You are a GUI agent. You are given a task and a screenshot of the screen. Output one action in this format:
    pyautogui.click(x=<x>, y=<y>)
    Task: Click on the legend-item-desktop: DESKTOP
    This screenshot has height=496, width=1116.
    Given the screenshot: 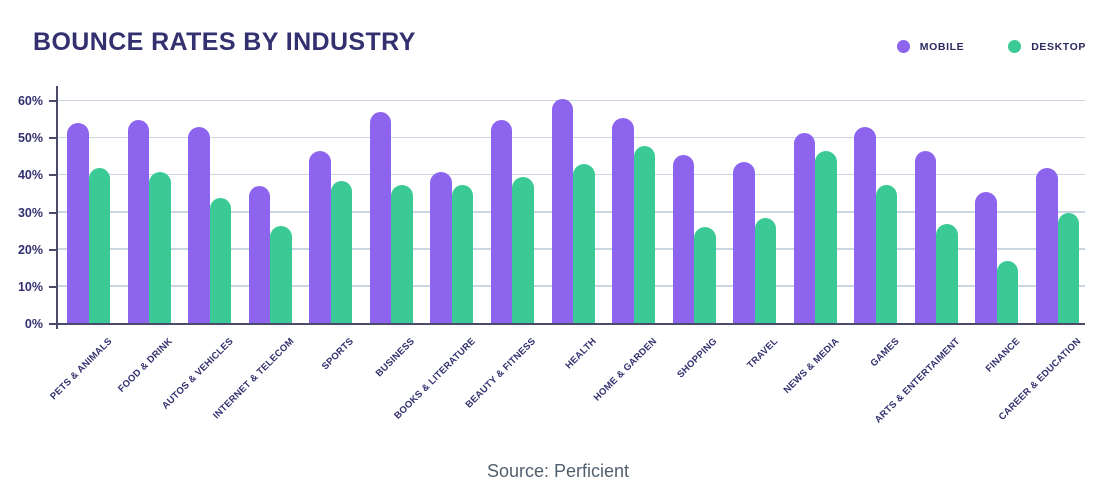 What is the action you would take?
    pyautogui.click(x=1047, y=46)
    